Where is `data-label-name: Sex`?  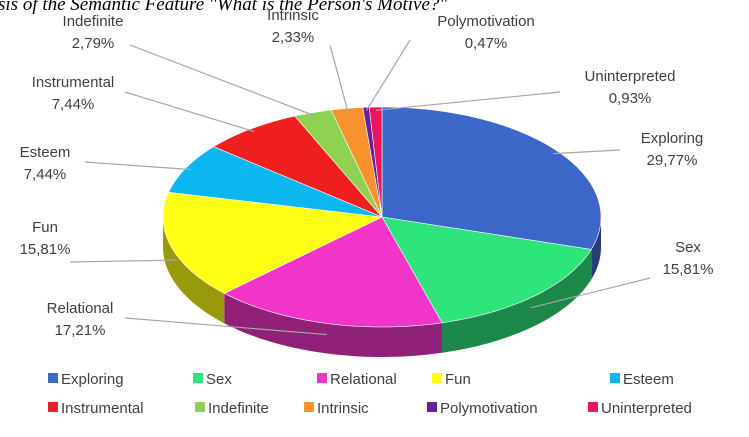
data-label-name: Sex is located at coordinates (688, 247).